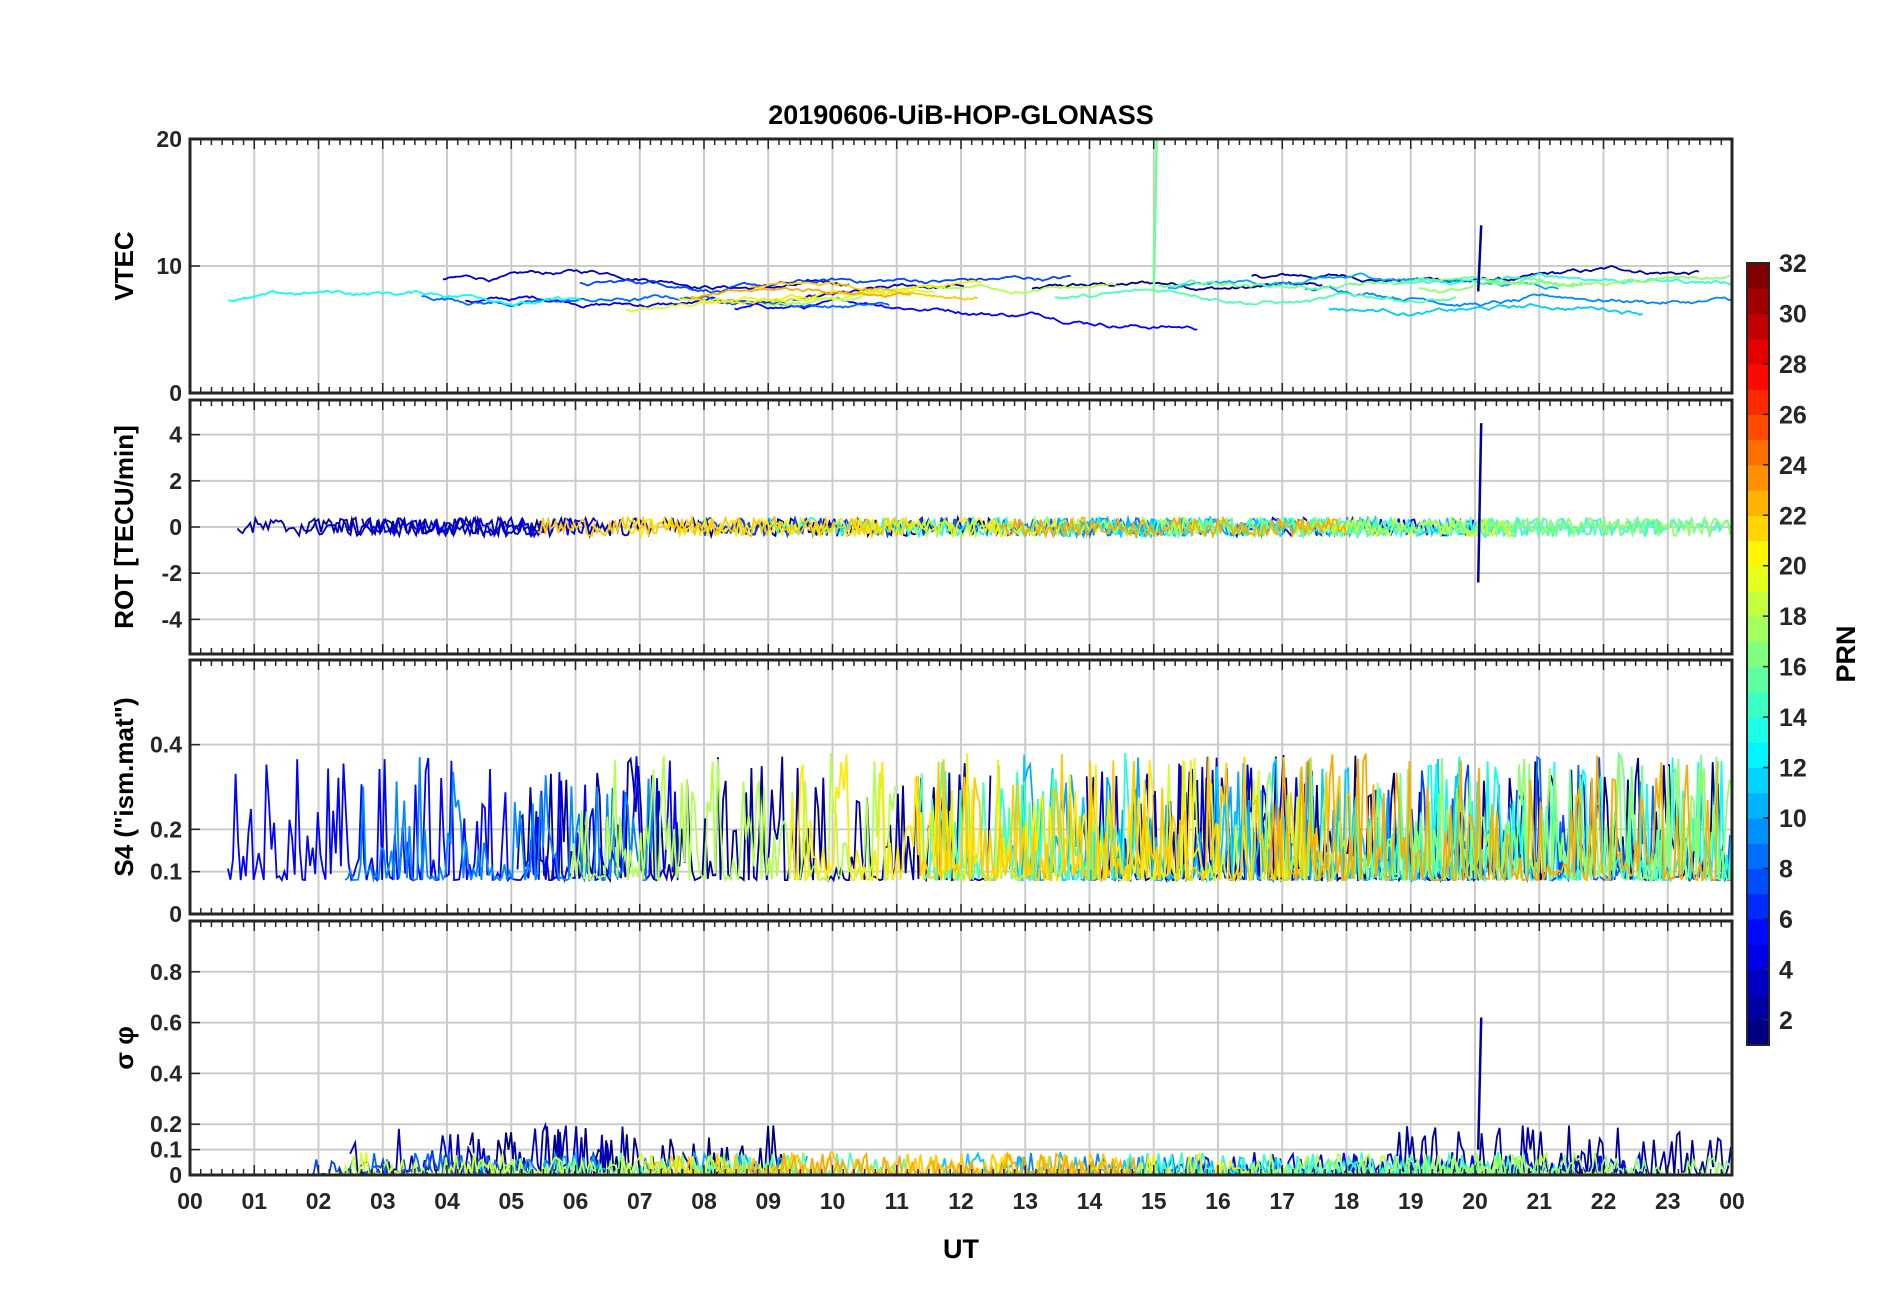 Image resolution: width=1902 pixels, height=1297 pixels. I want to click on x-axis-label: UT, so click(961, 1249).